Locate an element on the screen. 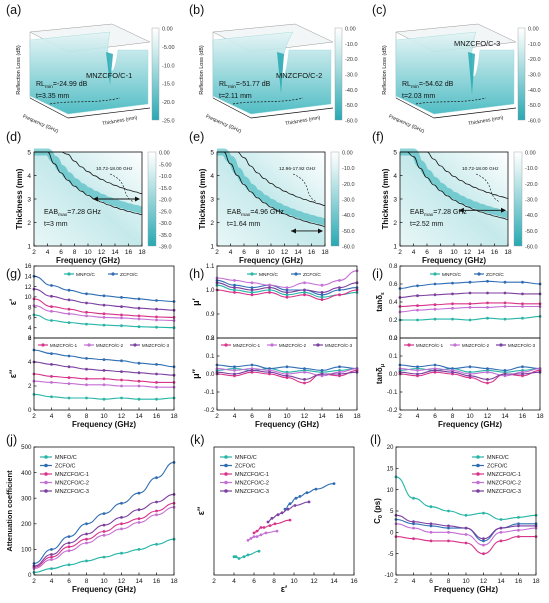  panel-e-xtick-label: 16 is located at coordinates (312, 252).